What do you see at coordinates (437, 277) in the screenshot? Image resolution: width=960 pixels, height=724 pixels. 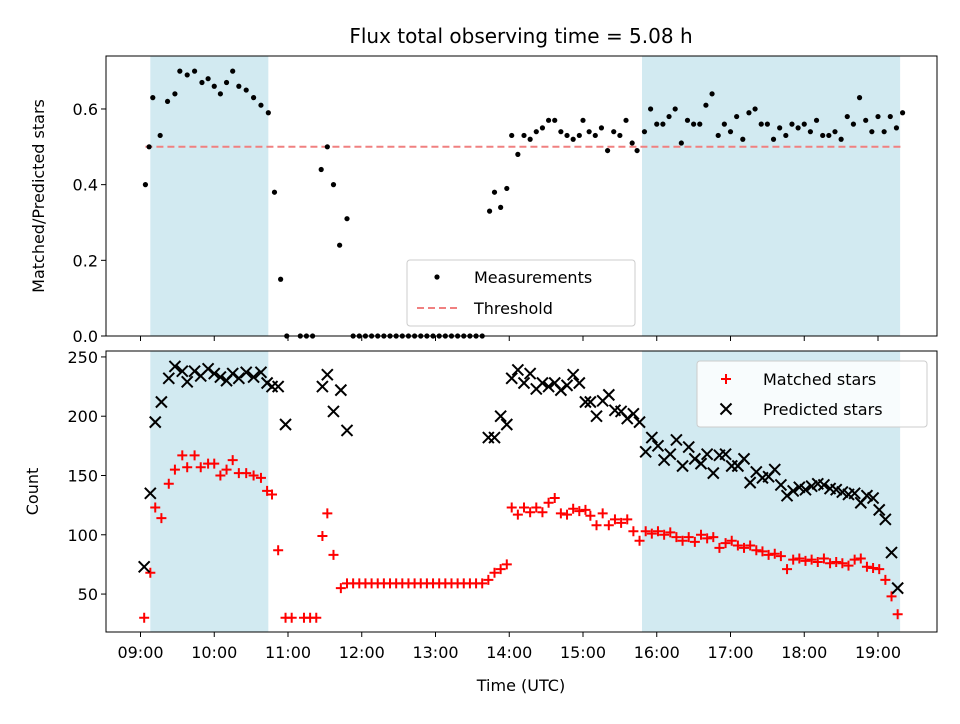 I see `legend-measurements-marker` at bounding box center [437, 277].